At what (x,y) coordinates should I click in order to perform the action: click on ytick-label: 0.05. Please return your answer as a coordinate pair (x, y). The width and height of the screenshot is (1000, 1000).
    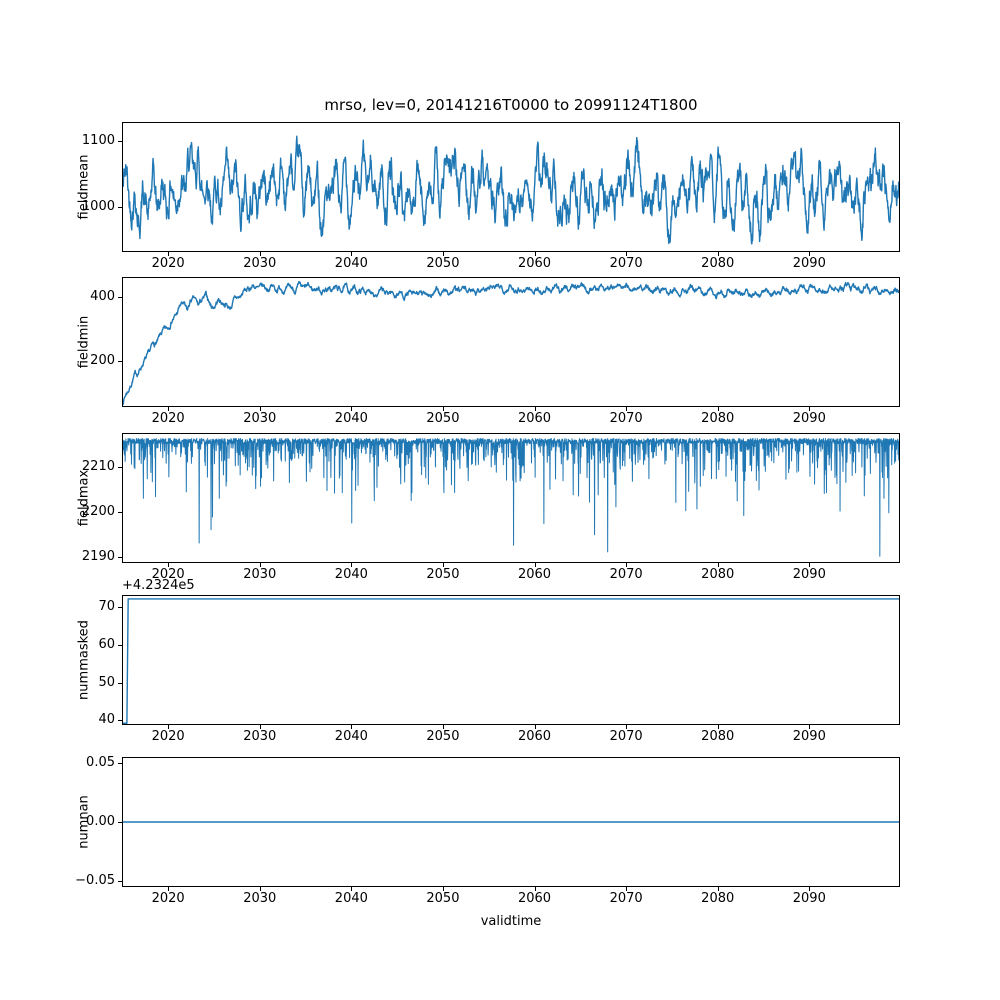
    Looking at the image, I should click on (100, 762).